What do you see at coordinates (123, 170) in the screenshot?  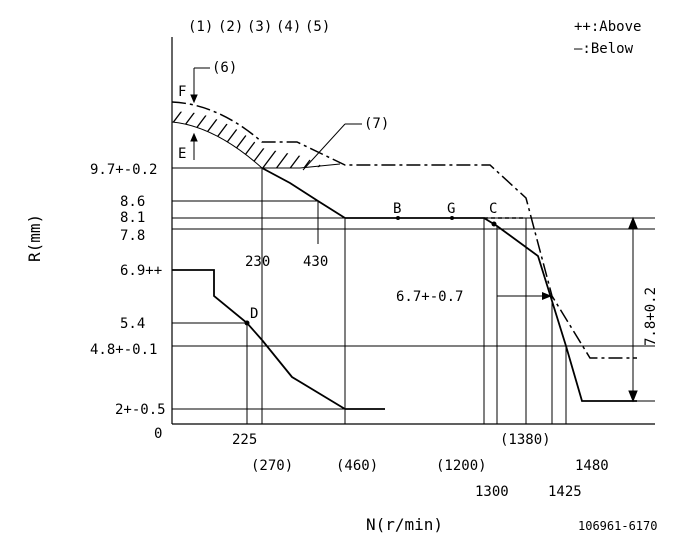 I see `y-label-9-7: 9.7+-0.2` at bounding box center [123, 170].